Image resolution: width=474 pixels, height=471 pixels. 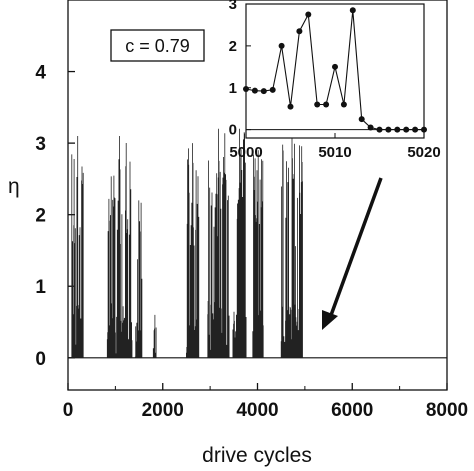 I want to click on x-axis-label: drive cycles, so click(x=257, y=455).